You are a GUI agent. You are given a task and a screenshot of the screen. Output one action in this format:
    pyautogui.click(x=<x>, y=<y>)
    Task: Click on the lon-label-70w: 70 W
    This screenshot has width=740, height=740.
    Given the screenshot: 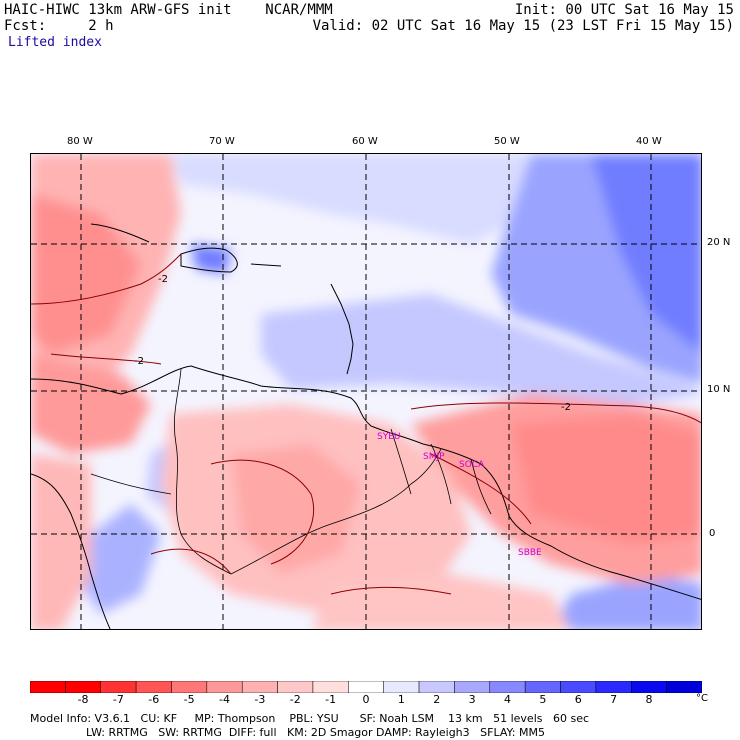 What is the action you would take?
    pyautogui.click(x=222, y=141)
    